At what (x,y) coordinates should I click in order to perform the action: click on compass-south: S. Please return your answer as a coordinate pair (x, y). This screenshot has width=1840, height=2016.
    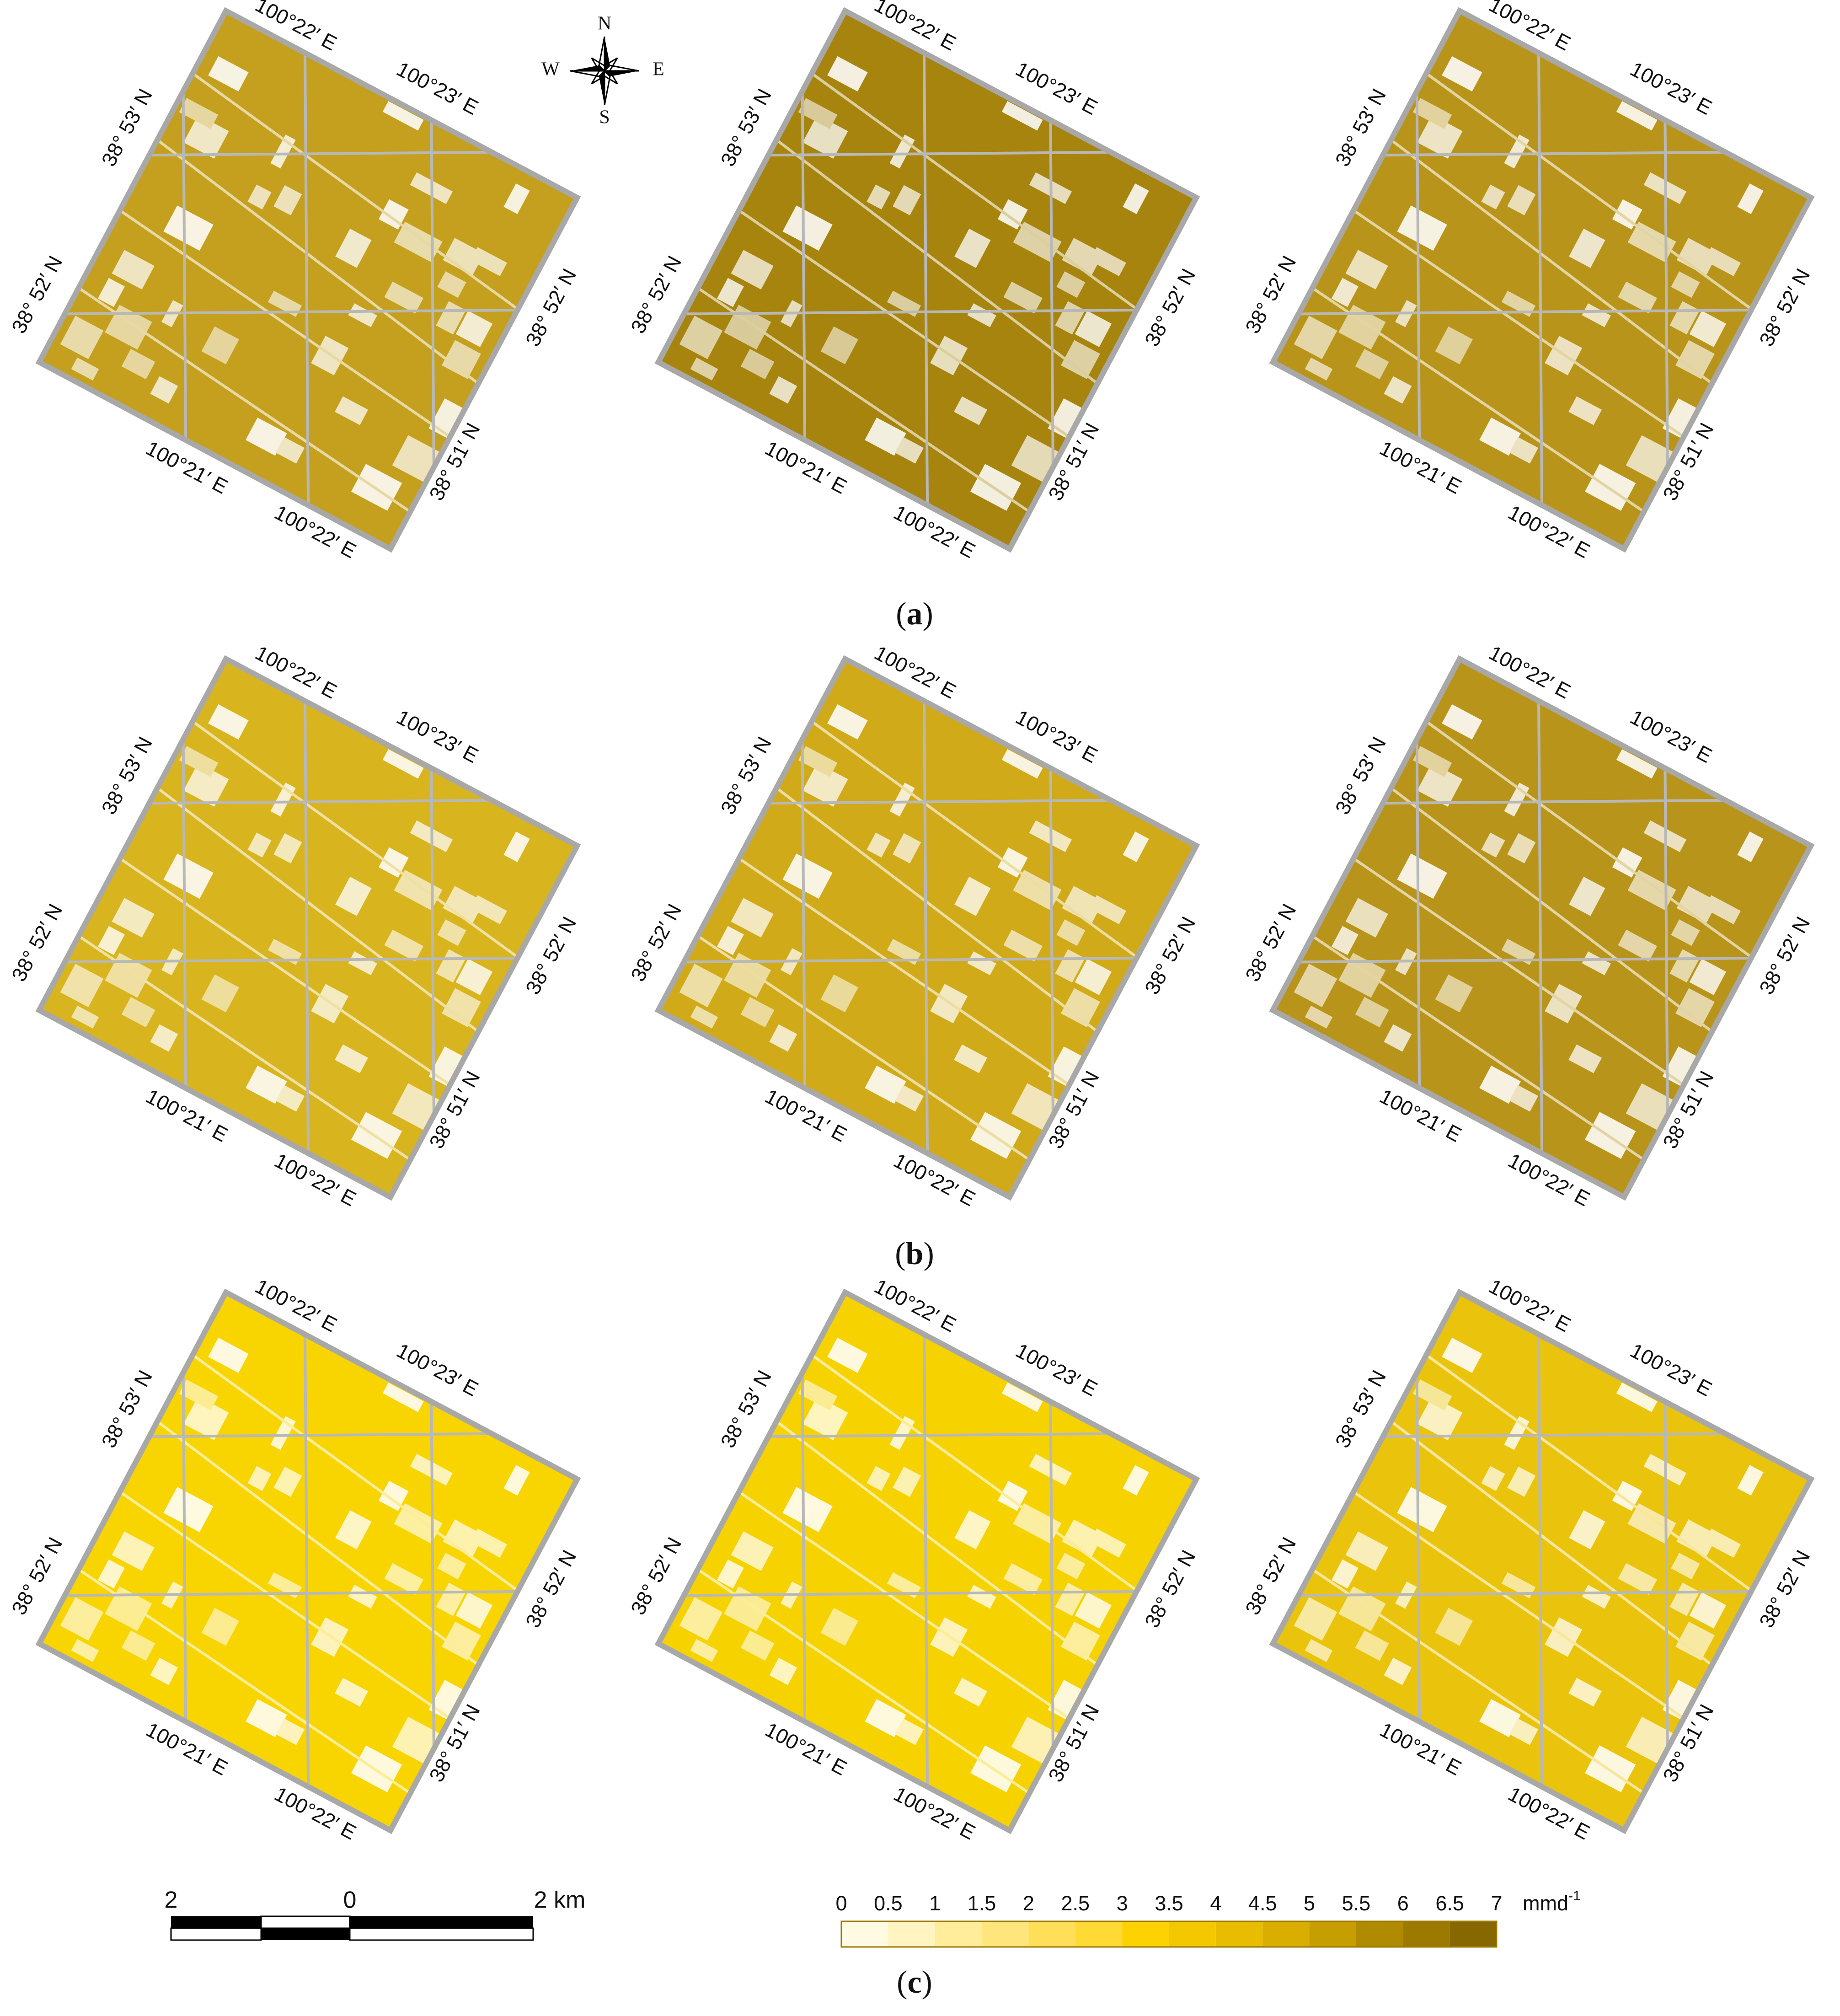
    Looking at the image, I should click on (604, 117).